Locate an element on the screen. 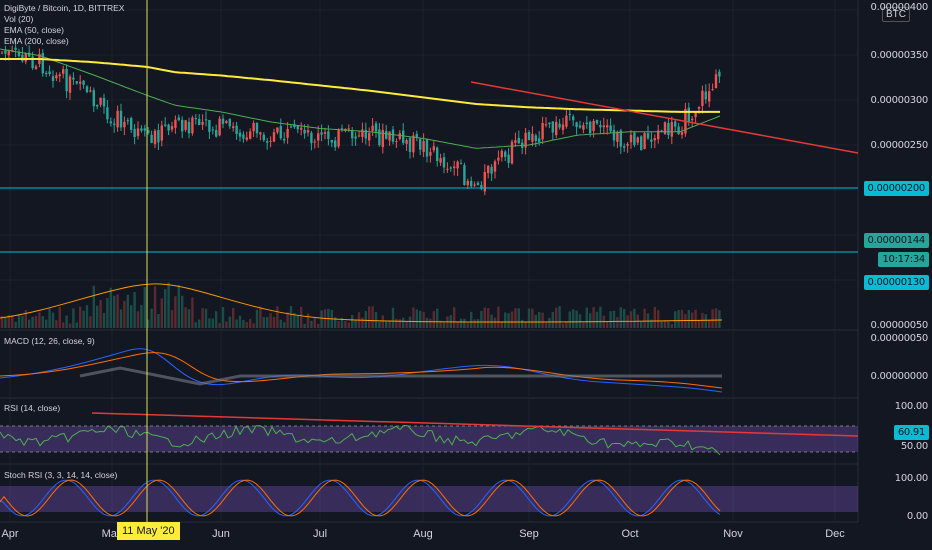 The height and width of the screenshot is (550, 932). rsi-line is located at coordinates (360, 440).